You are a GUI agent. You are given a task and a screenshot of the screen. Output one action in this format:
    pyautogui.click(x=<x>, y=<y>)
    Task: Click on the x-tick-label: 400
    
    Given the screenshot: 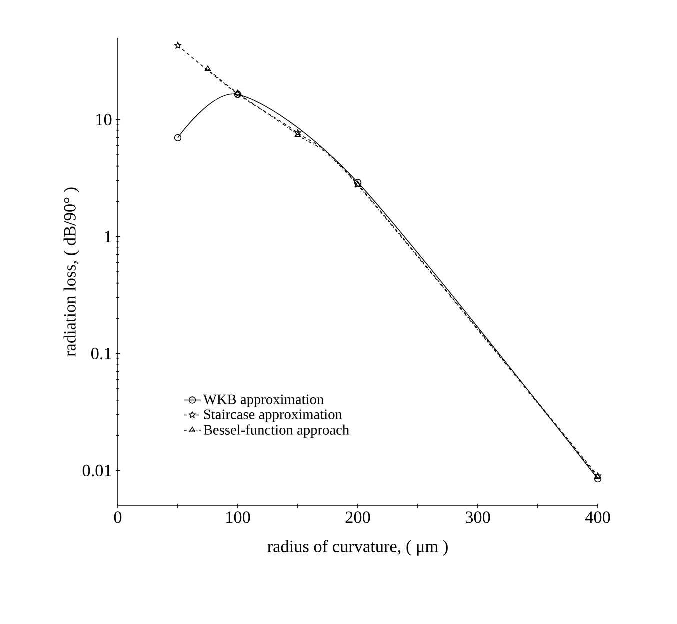 What is the action you would take?
    pyautogui.click(x=597, y=518)
    